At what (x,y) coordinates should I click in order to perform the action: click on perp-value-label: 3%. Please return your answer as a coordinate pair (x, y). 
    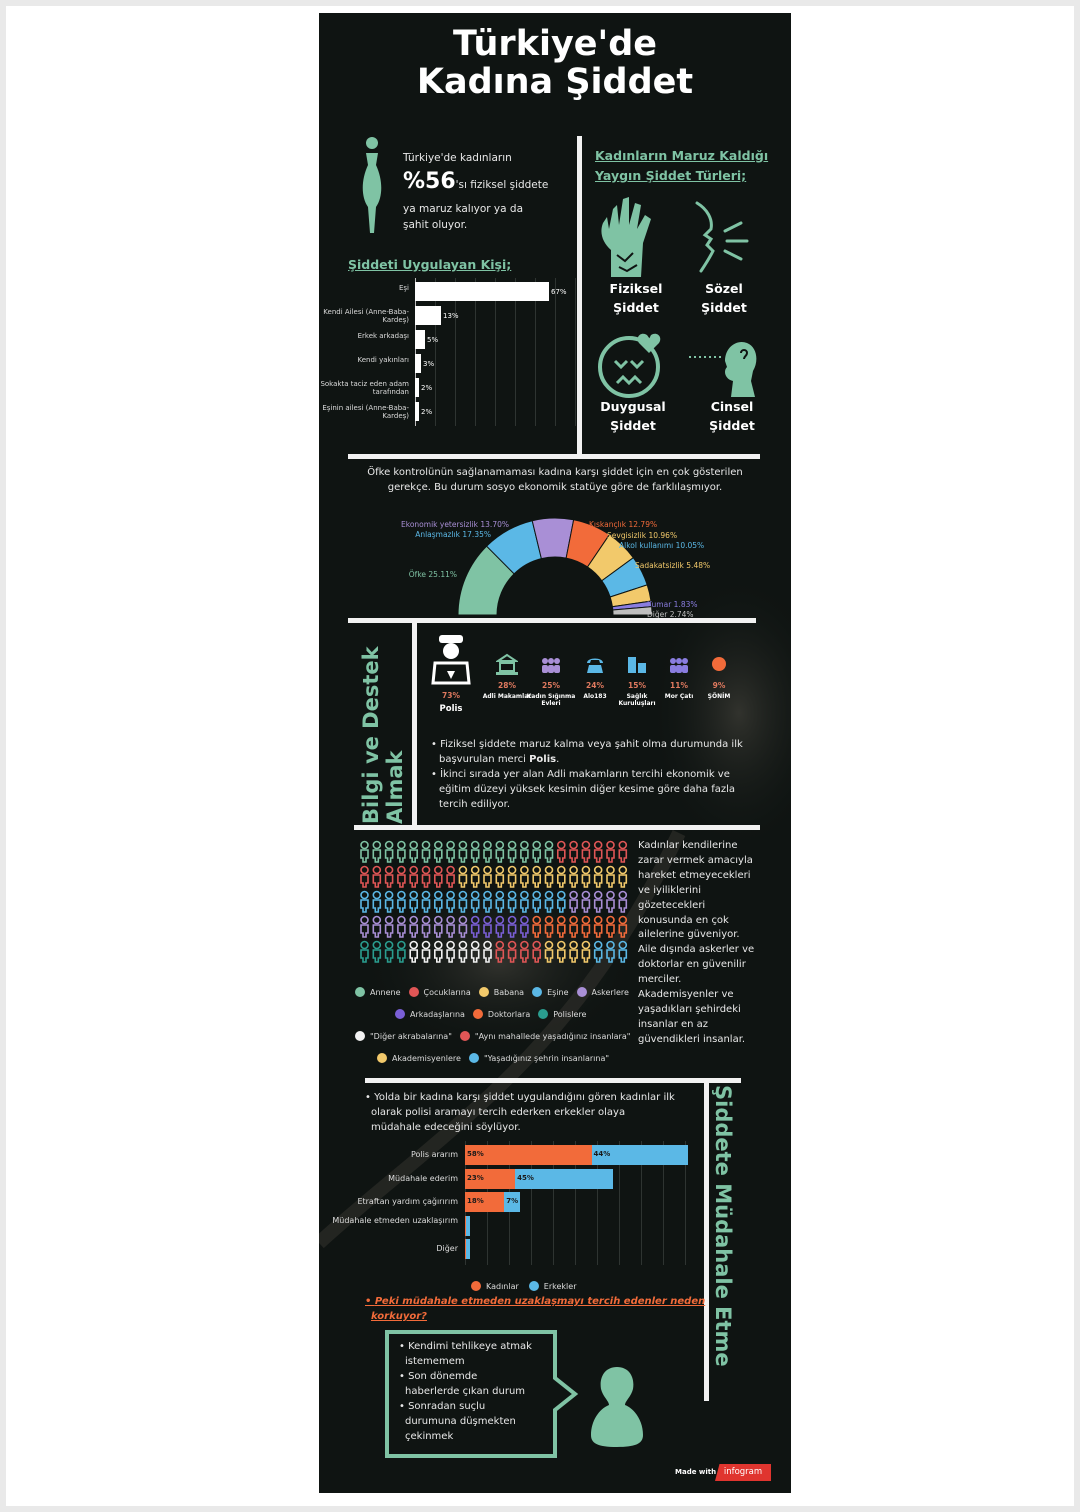
    Looking at the image, I should click on (429, 364).